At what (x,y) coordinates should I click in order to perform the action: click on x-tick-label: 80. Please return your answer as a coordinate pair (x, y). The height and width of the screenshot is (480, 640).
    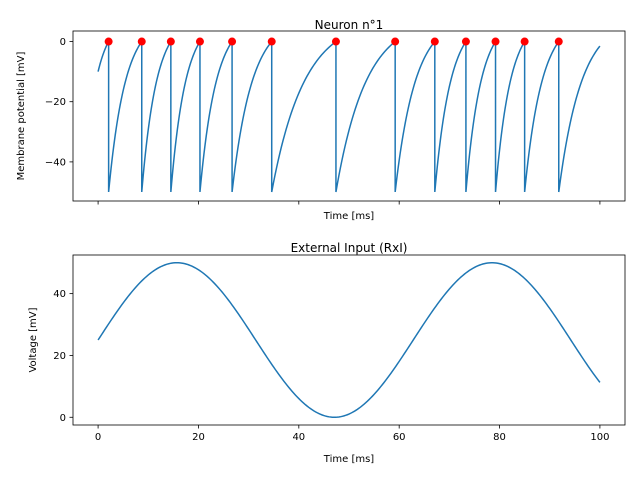
    Looking at the image, I should click on (499, 437).